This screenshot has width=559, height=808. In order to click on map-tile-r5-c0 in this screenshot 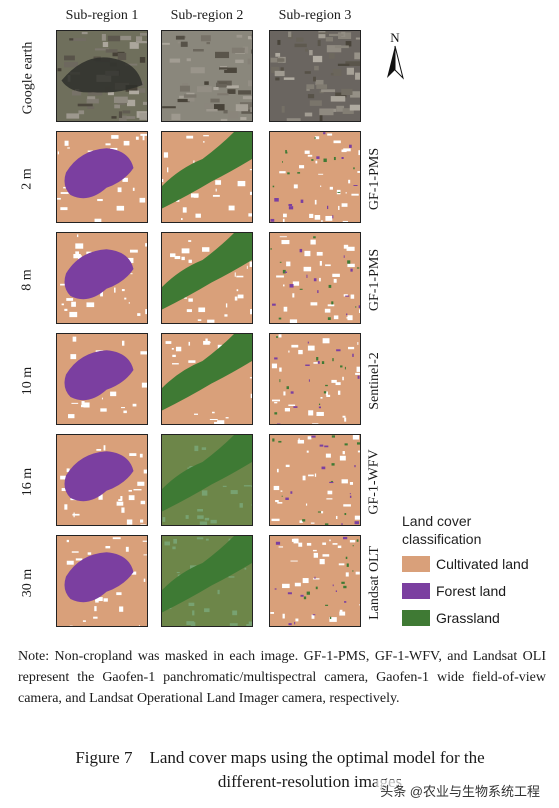, I will do `click(102, 581)`.